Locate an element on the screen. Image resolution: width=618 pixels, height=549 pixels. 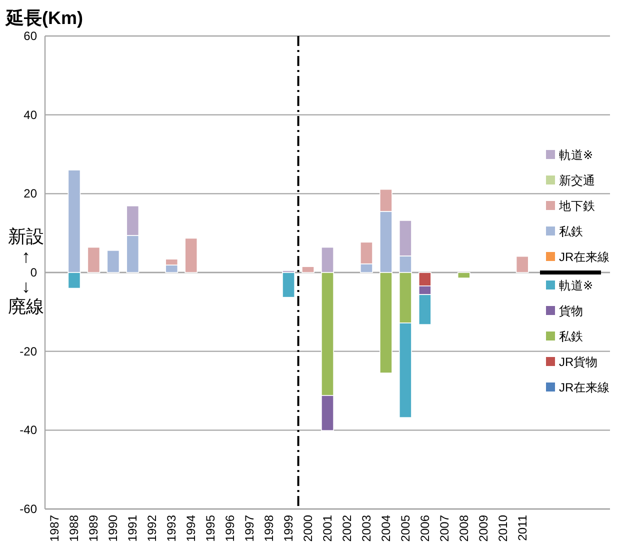
x-tick-label: 1992 is located at coordinates (152, 528).